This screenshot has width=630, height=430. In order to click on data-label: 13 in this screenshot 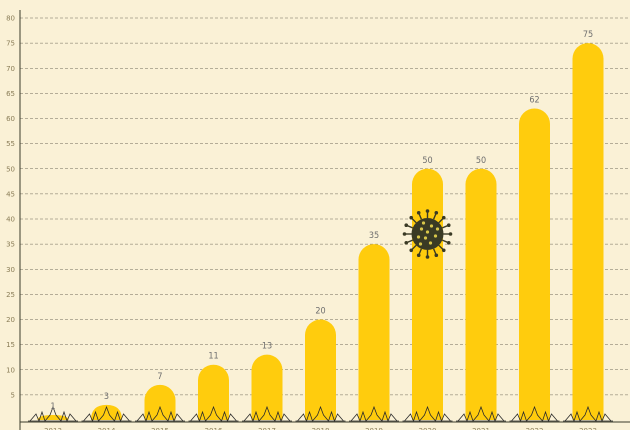, I will do `click(267, 347)`.